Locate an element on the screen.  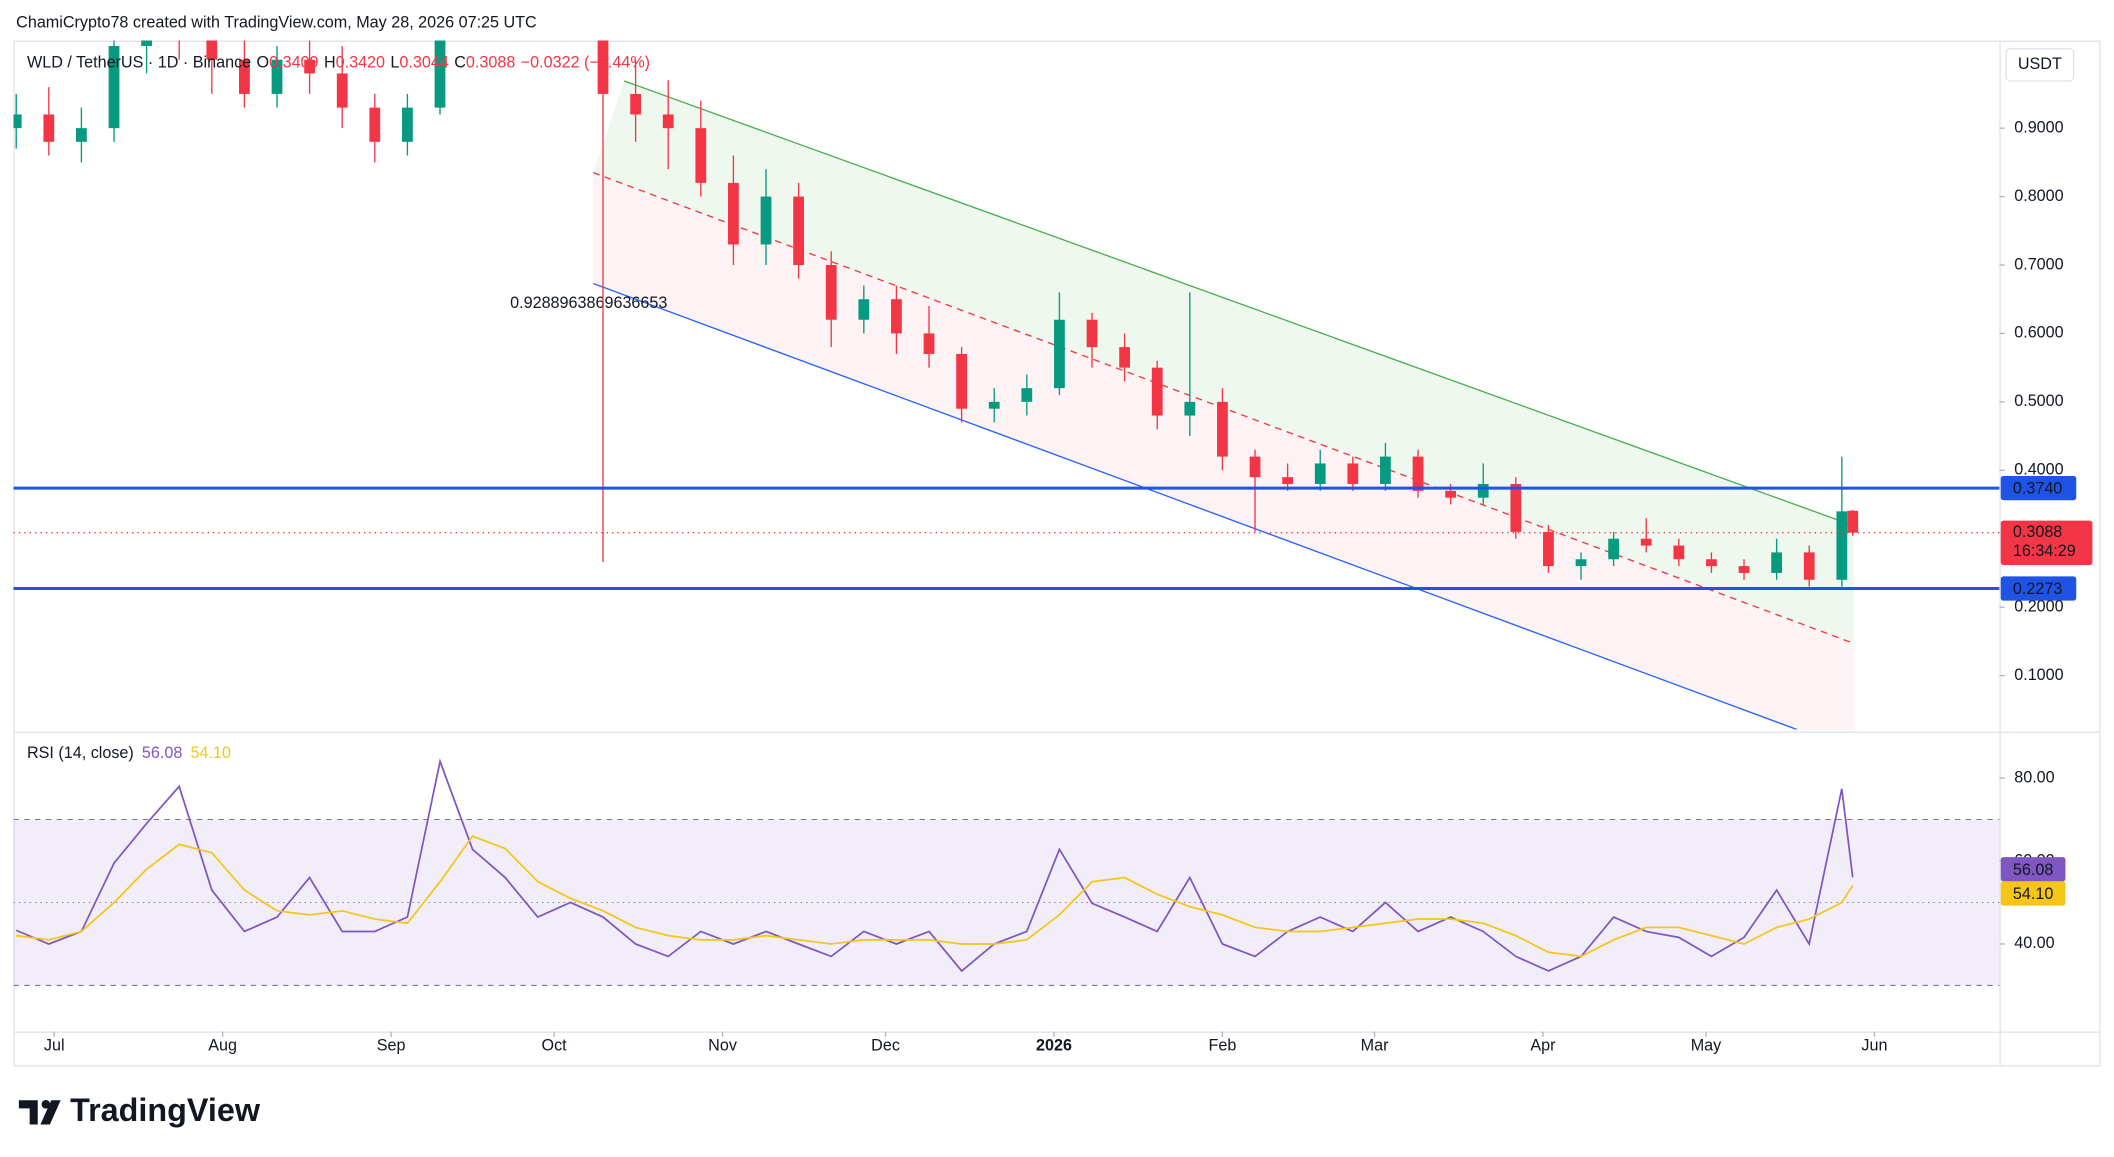
x-tick-label: Sep is located at coordinates (391, 1046).